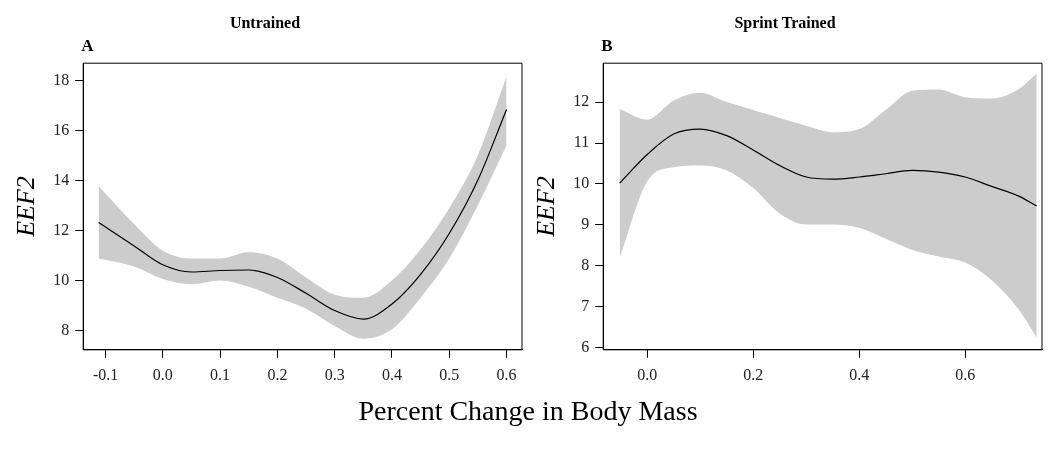 This screenshot has height=451, width=1056. Describe the element at coordinates (220, 374) in the screenshot. I see `x-tick-label: 0.1` at that location.